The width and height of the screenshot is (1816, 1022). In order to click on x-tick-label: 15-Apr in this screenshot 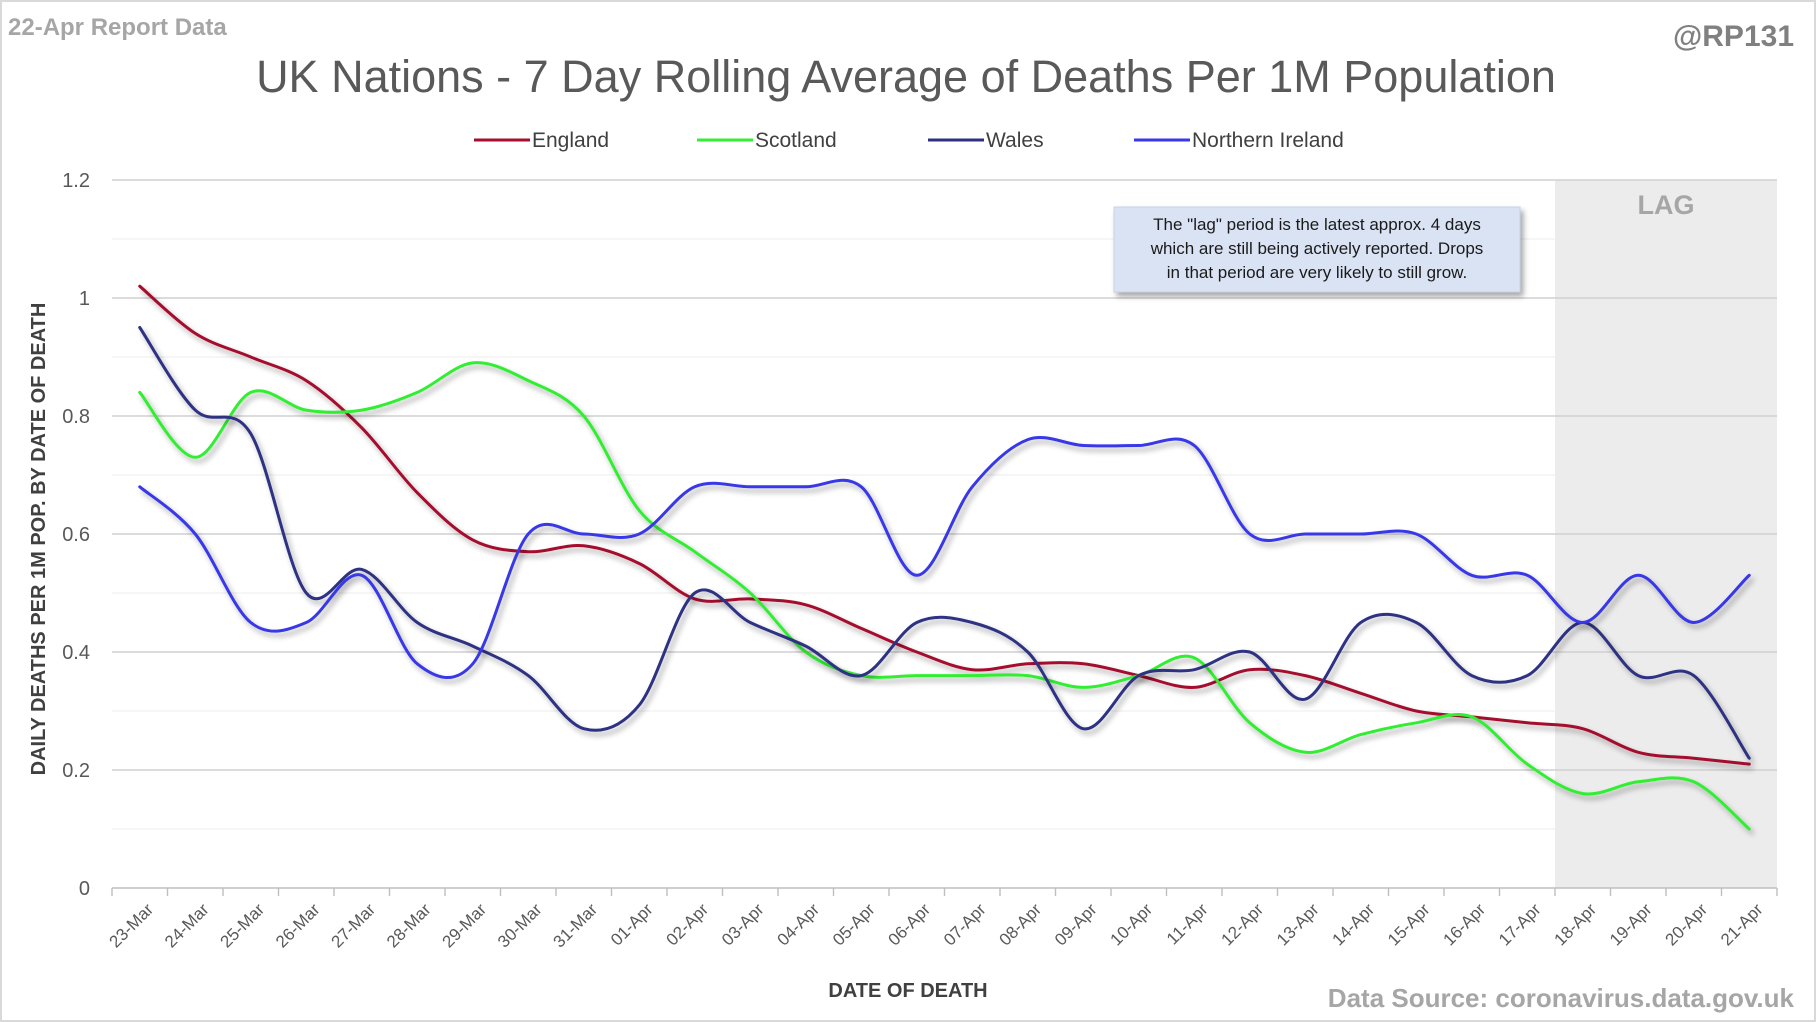, I will do `click(1409, 925)`.